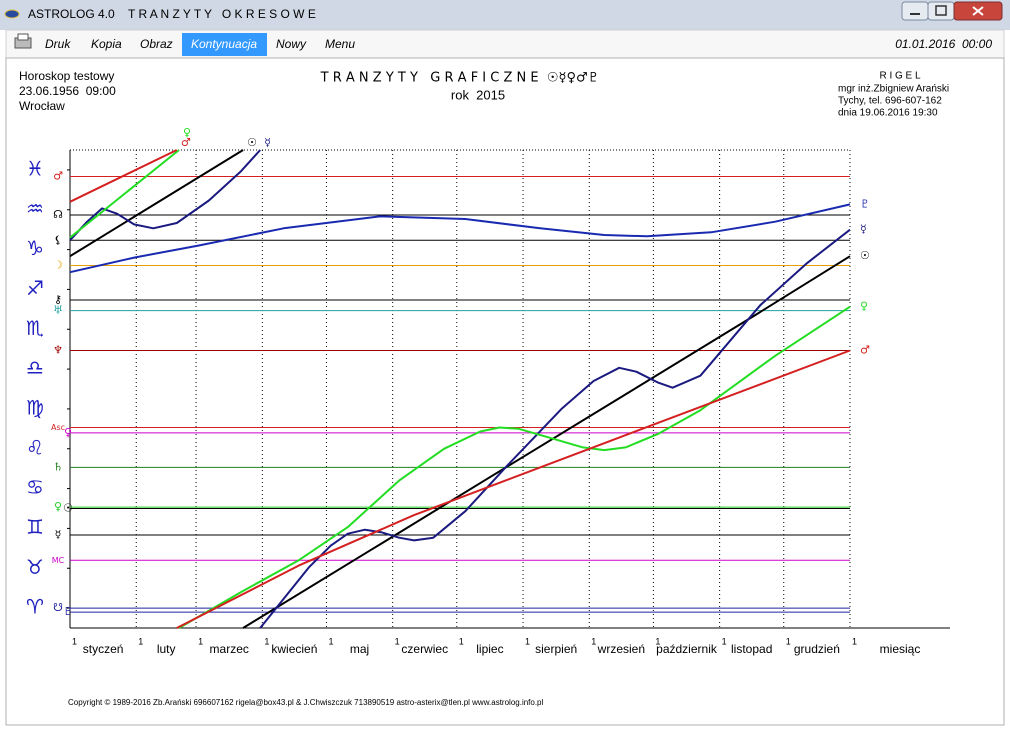  I want to click on natal-label: ☽, so click(58, 265).